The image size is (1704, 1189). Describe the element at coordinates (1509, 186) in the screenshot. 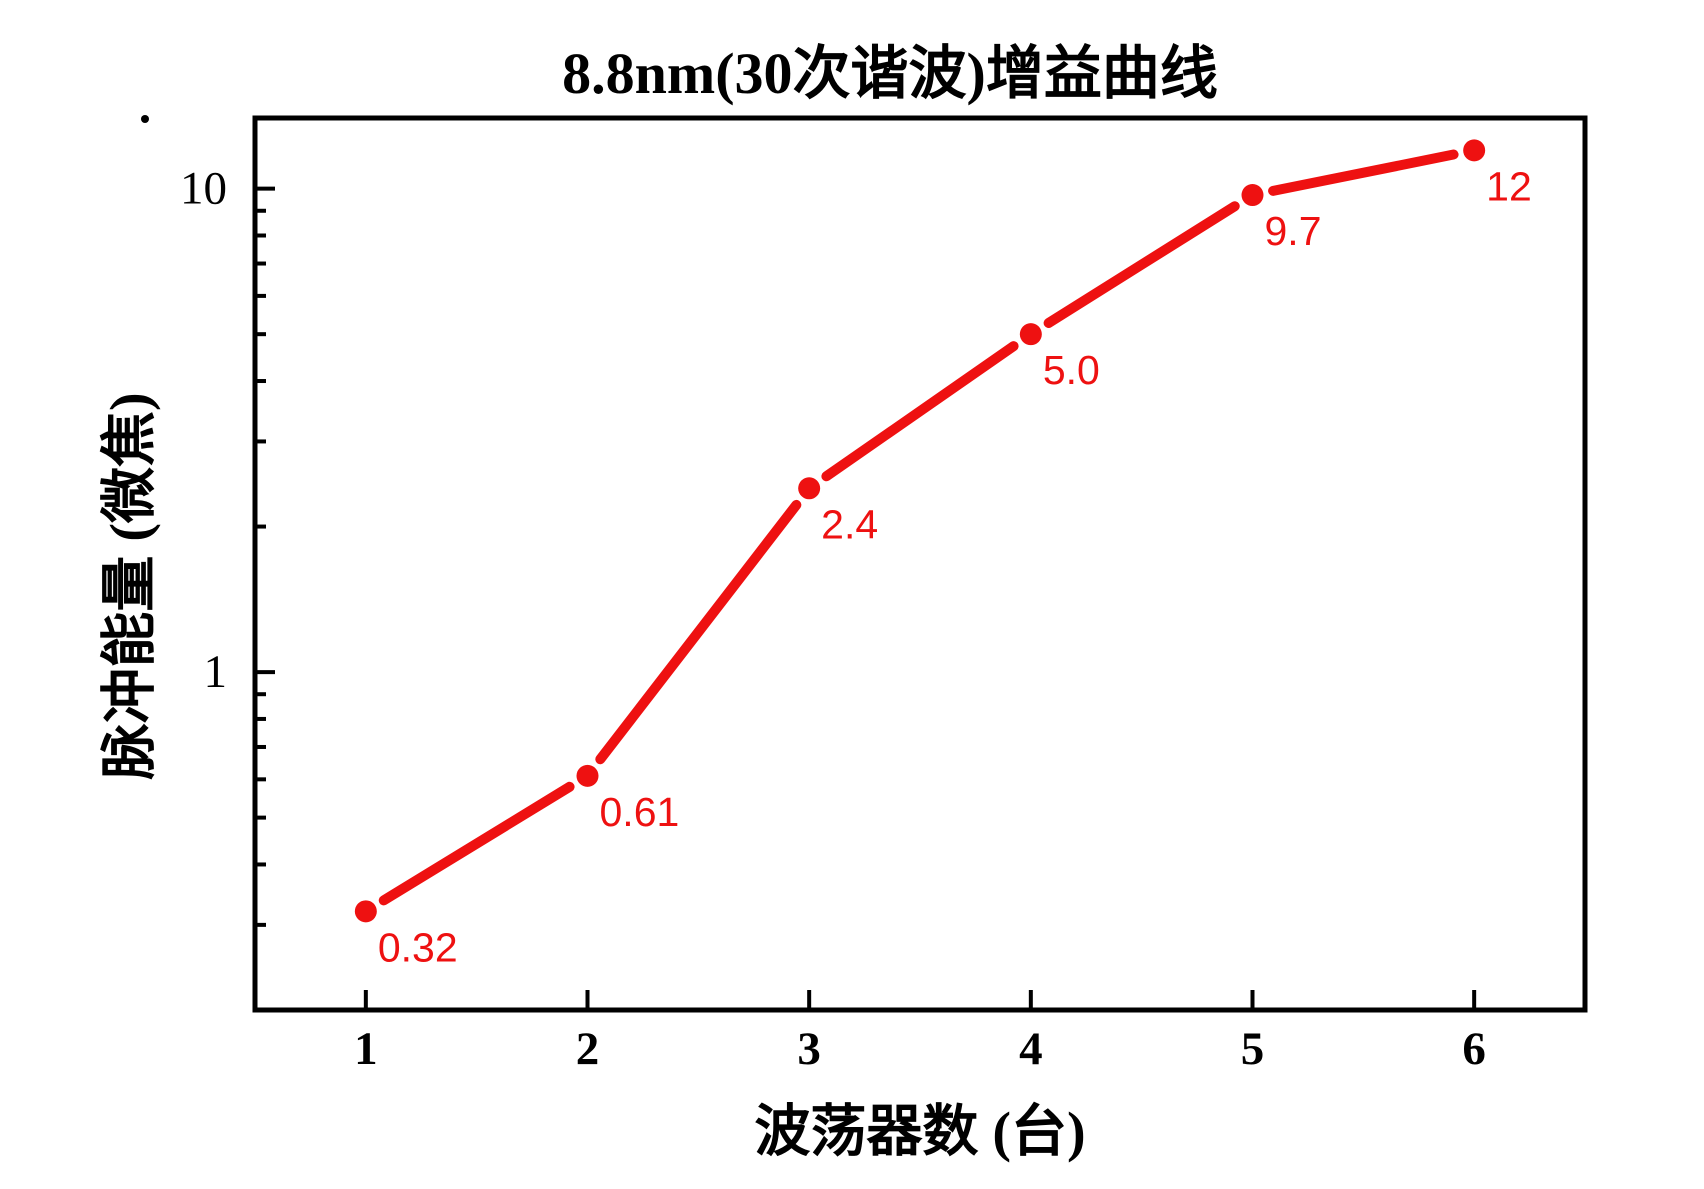

I see `data-point-label: 12` at that location.